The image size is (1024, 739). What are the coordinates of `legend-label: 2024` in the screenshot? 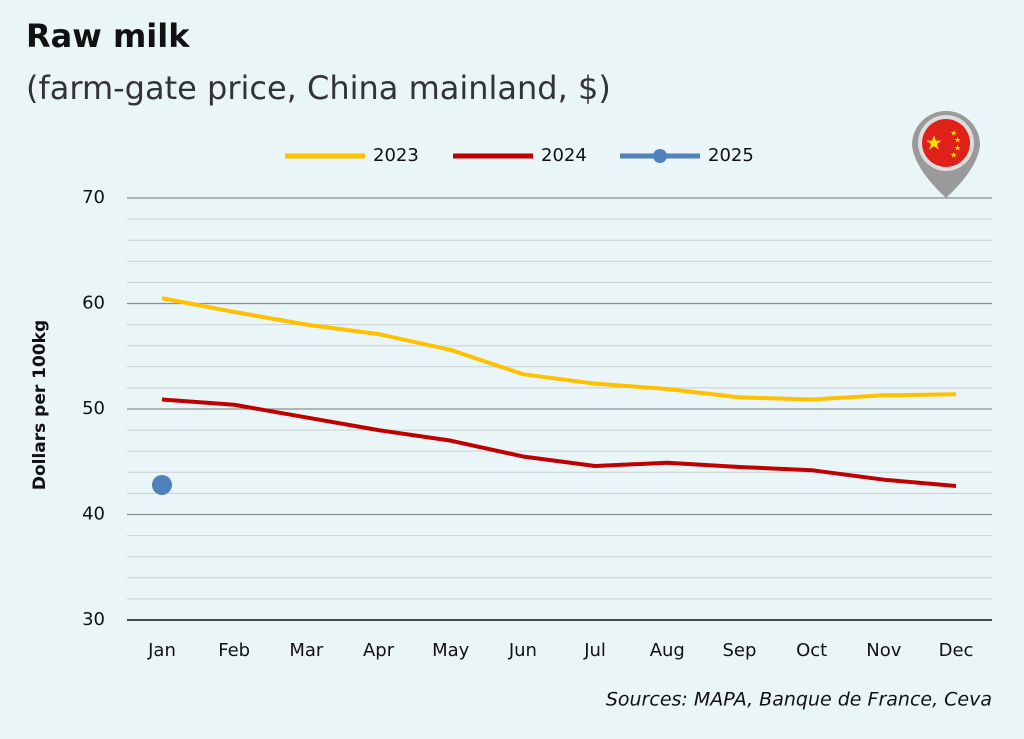 It's located at (564, 155).